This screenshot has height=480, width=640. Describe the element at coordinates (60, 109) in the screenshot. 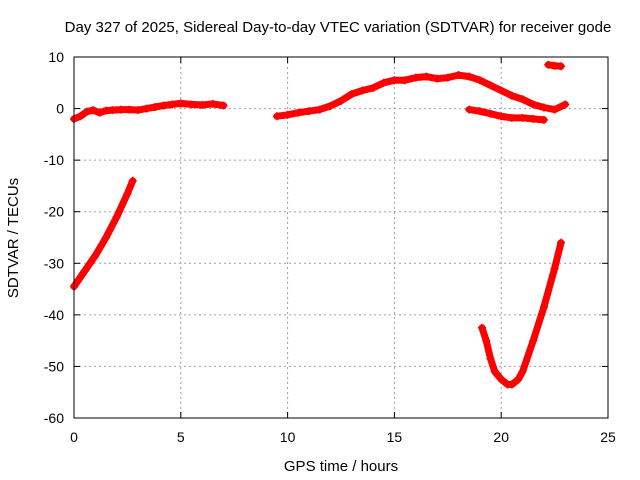

I see `y-tick-label: 0` at that location.